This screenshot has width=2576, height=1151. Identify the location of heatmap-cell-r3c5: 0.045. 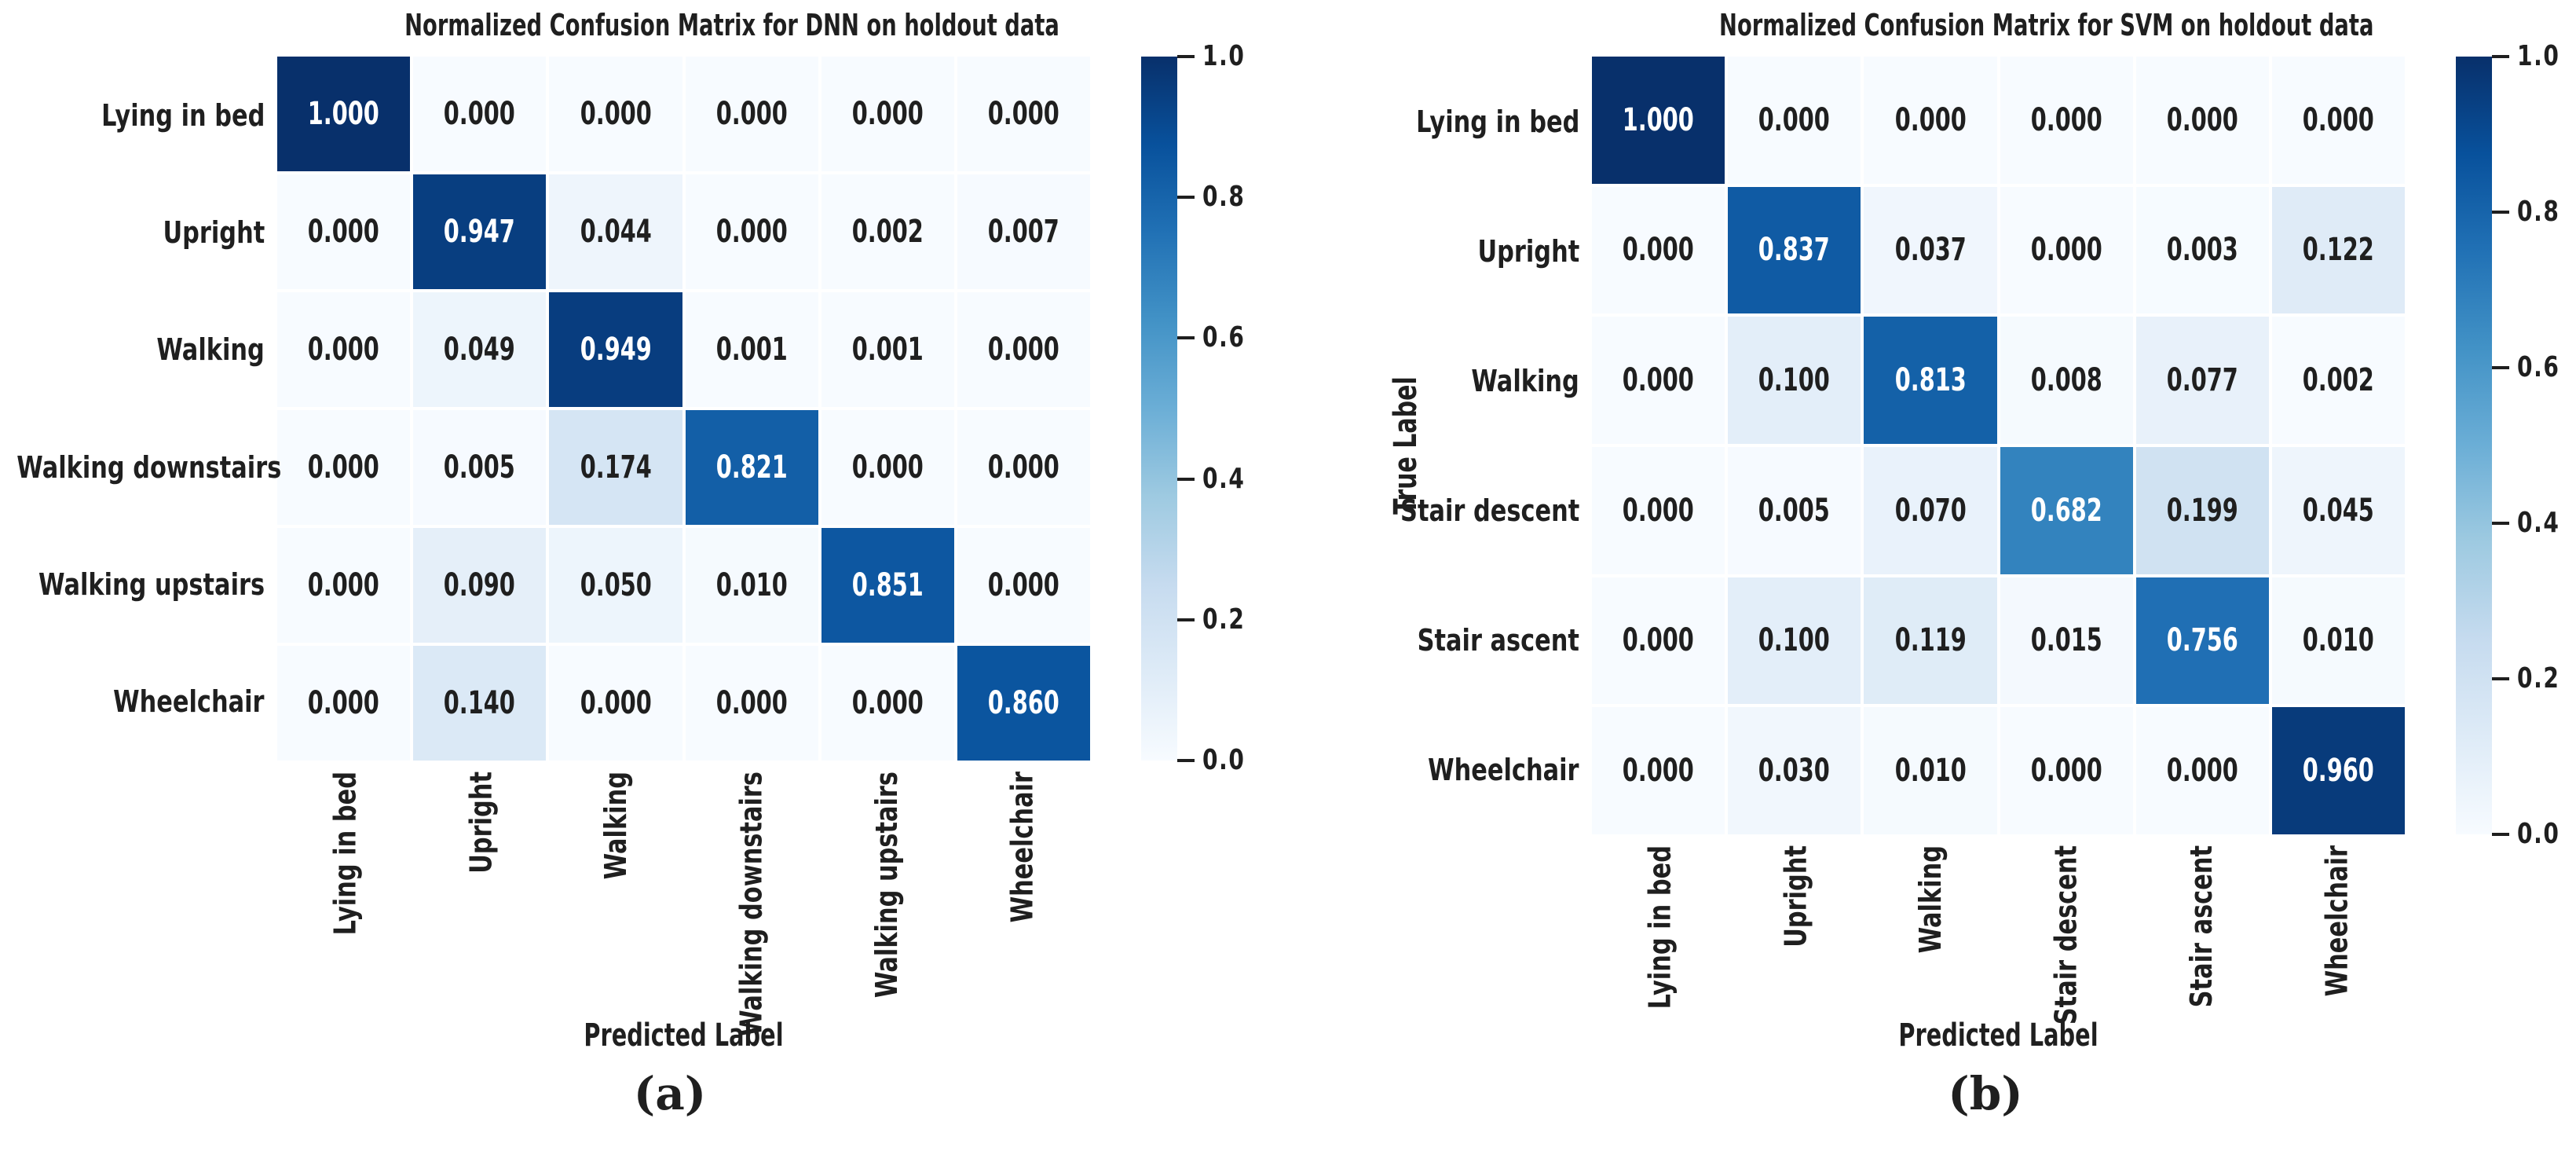
(2338, 510).